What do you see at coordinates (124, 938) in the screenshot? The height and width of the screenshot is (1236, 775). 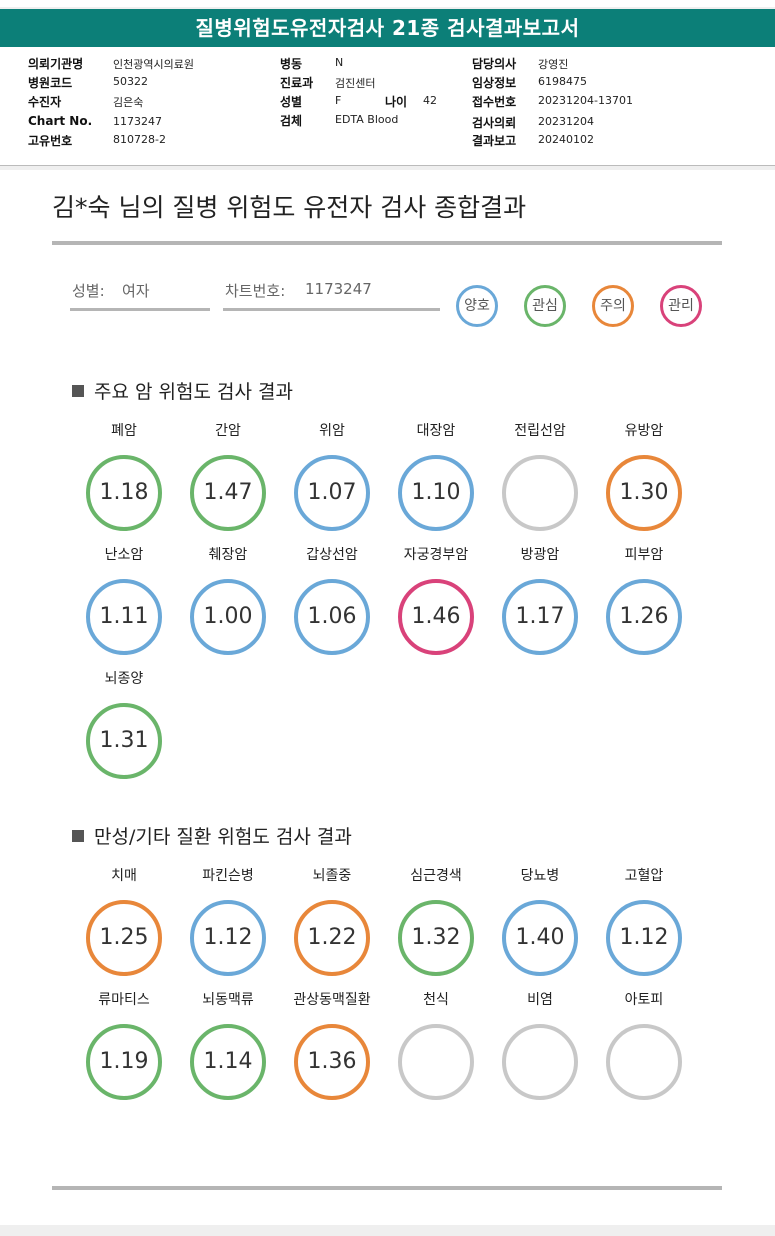 I see `risk-score-circle: 1.25` at bounding box center [124, 938].